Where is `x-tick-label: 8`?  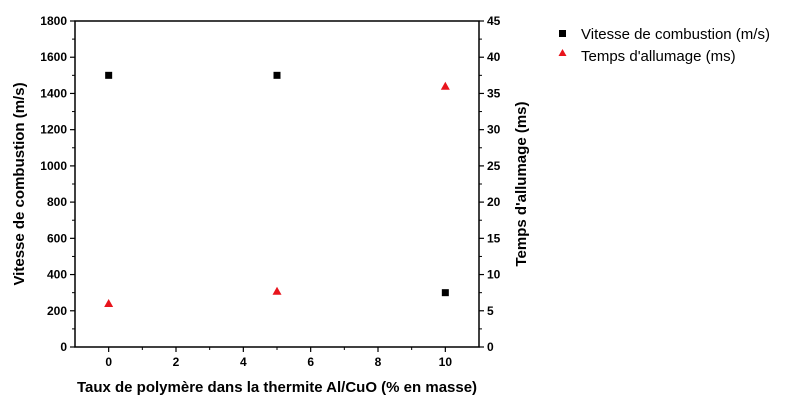 x-tick-label: 8 is located at coordinates (378, 362).